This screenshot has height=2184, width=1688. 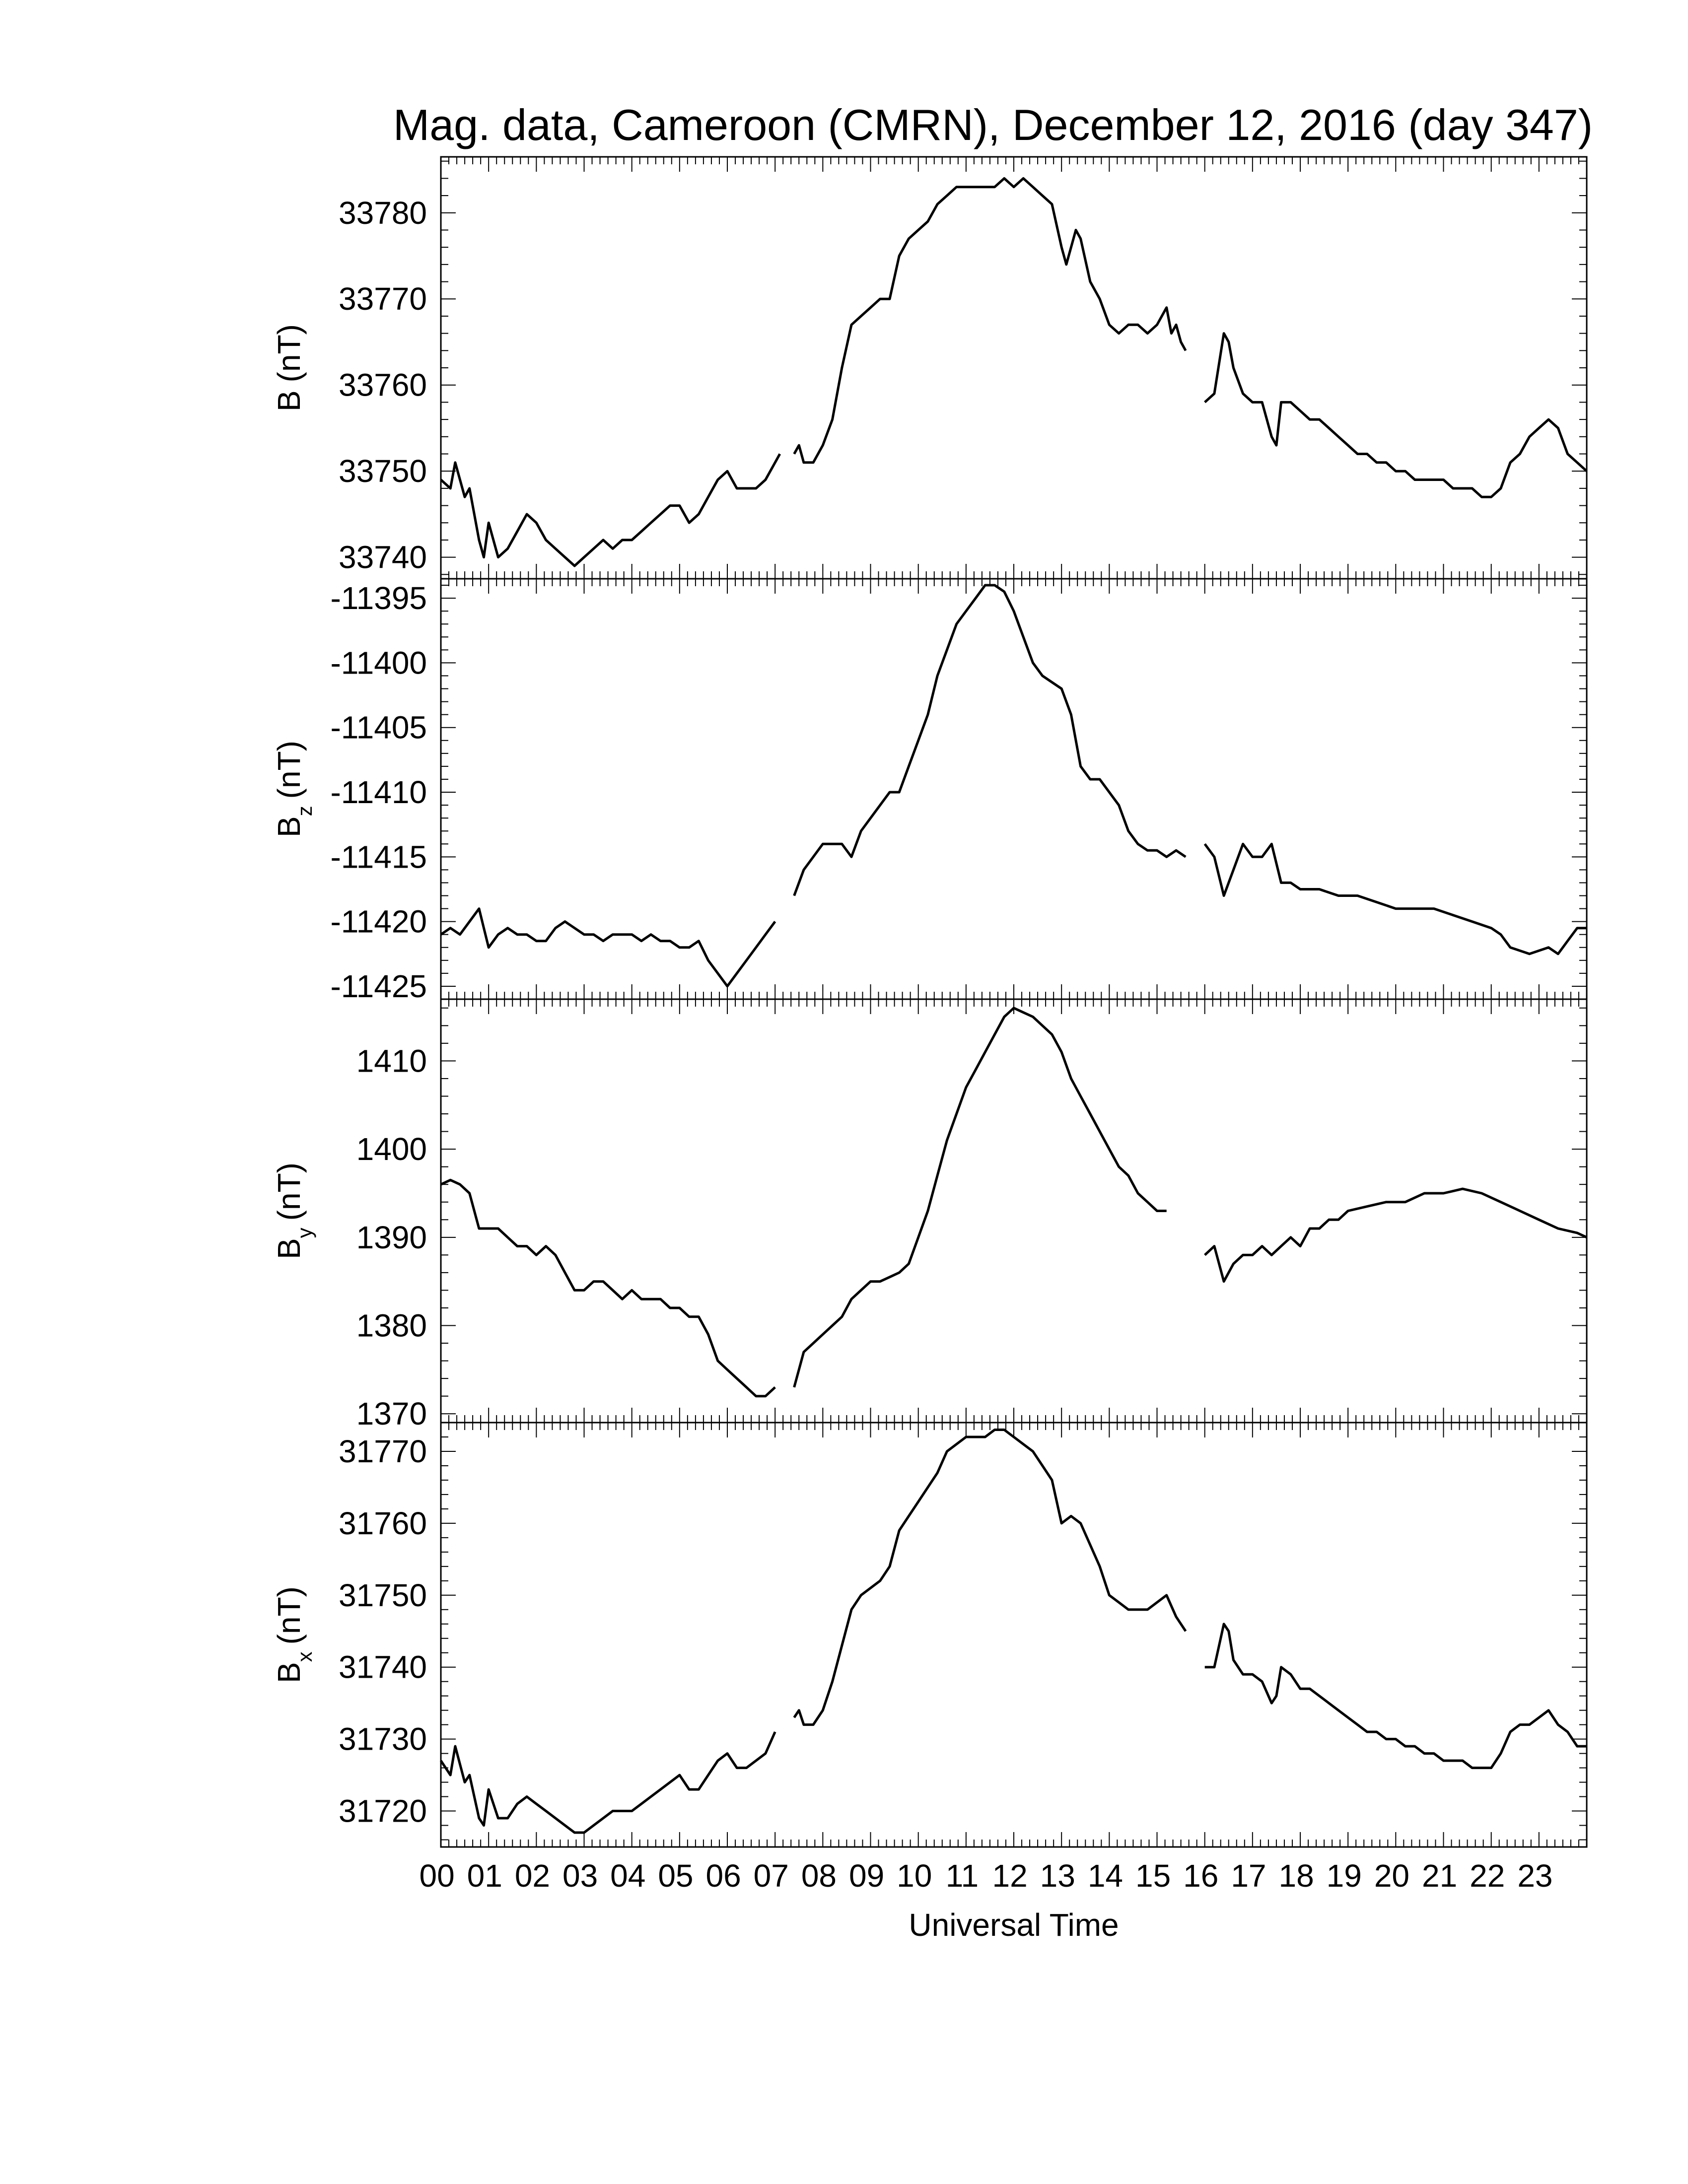 What do you see at coordinates (383, 1523) in the screenshot?
I see `y-tick-label: 31760` at bounding box center [383, 1523].